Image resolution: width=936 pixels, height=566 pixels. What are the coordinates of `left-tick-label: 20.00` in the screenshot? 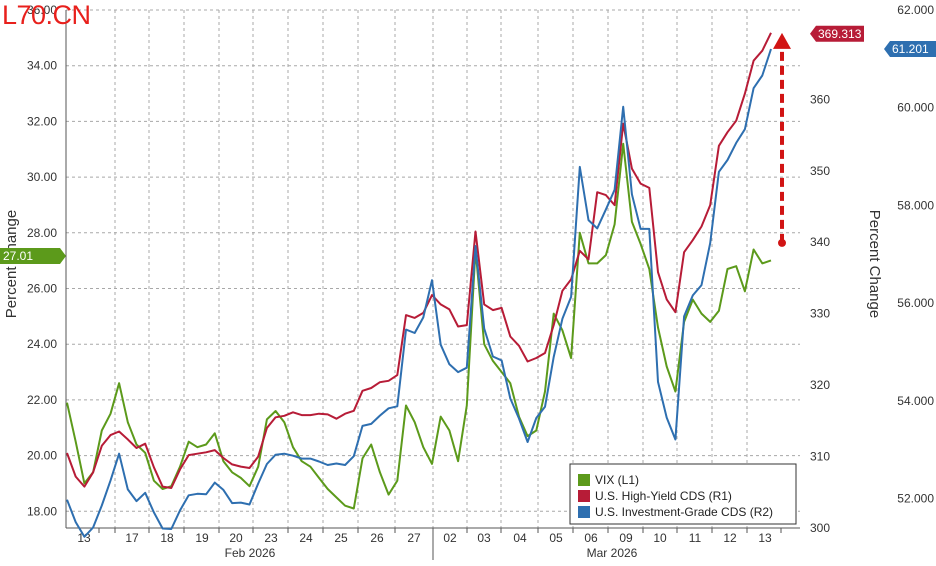 It's located at (42, 456).